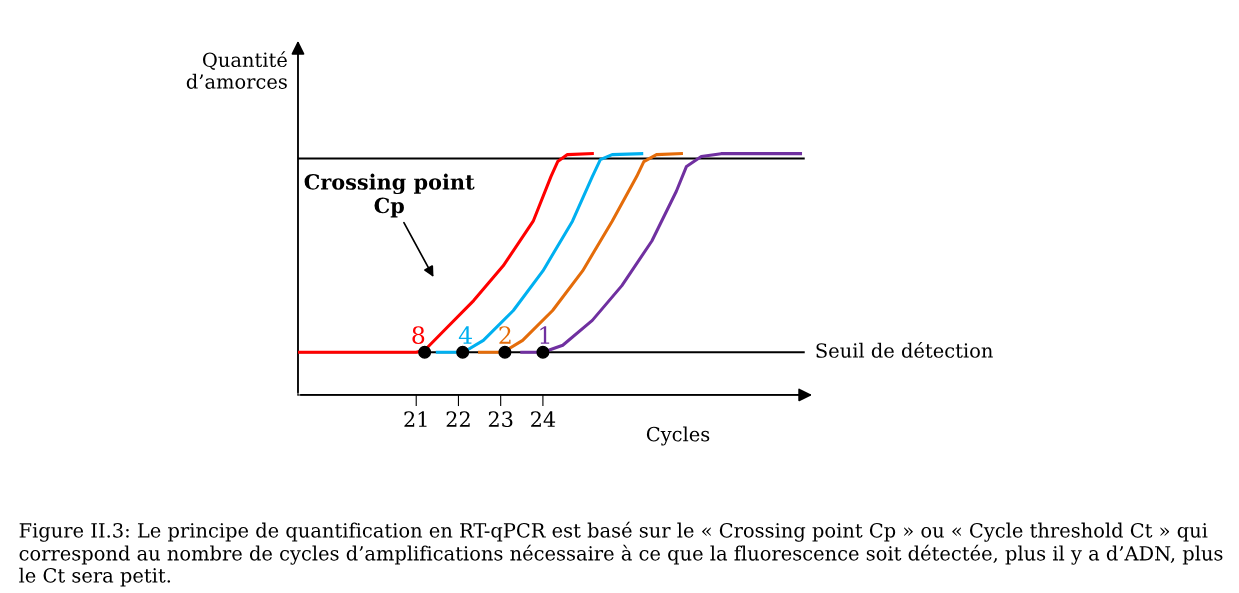  What do you see at coordinates (505, 335) in the screenshot?
I see `series-label: 2` at bounding box center [505, 335].